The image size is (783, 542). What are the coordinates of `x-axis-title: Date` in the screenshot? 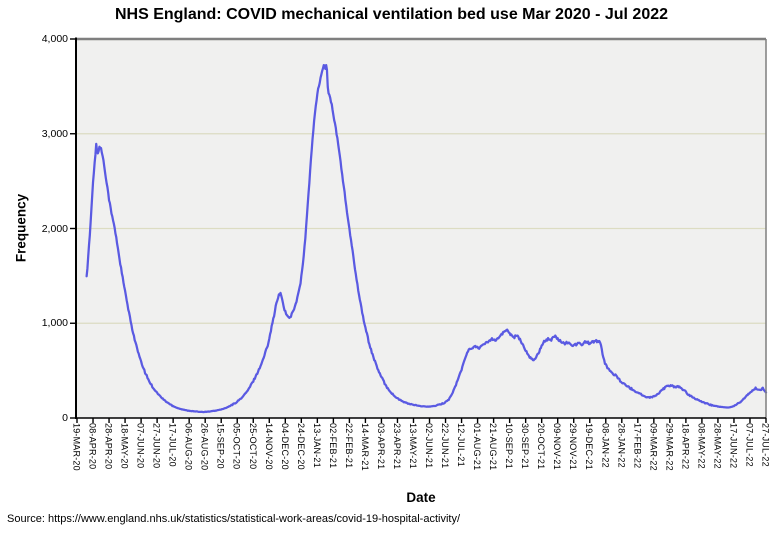 It's located at (421, 497).